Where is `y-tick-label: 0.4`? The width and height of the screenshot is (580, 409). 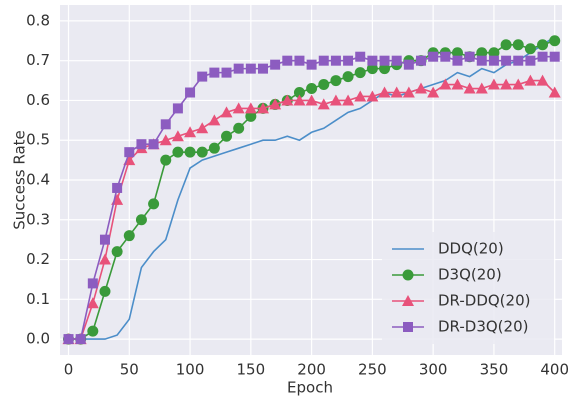 y-tick-label: 0.4 is located at coordinates (38, 180).